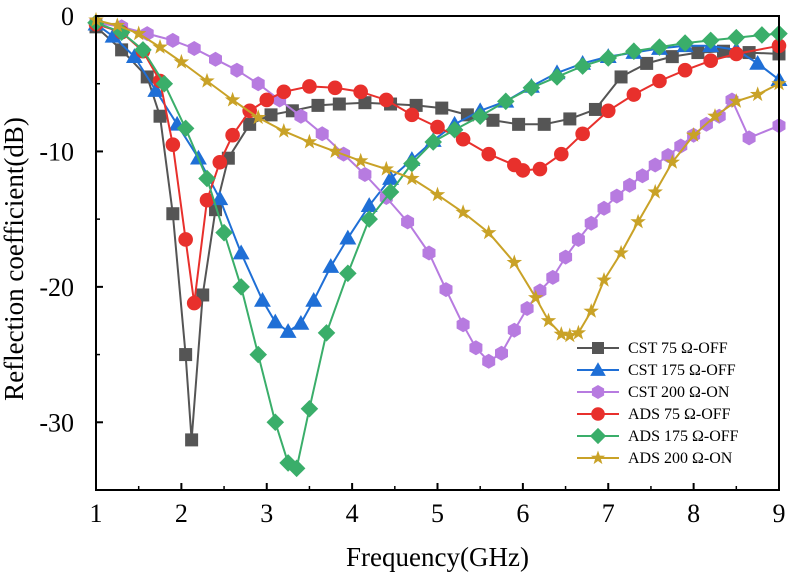 Image resolution: width=800 pixels, height=581 pixels. What do you see at coordinates (679, 392) in the screenshot?
I see `legend-label: CST 200 Ω-ON` at bounding box center [679, 392].